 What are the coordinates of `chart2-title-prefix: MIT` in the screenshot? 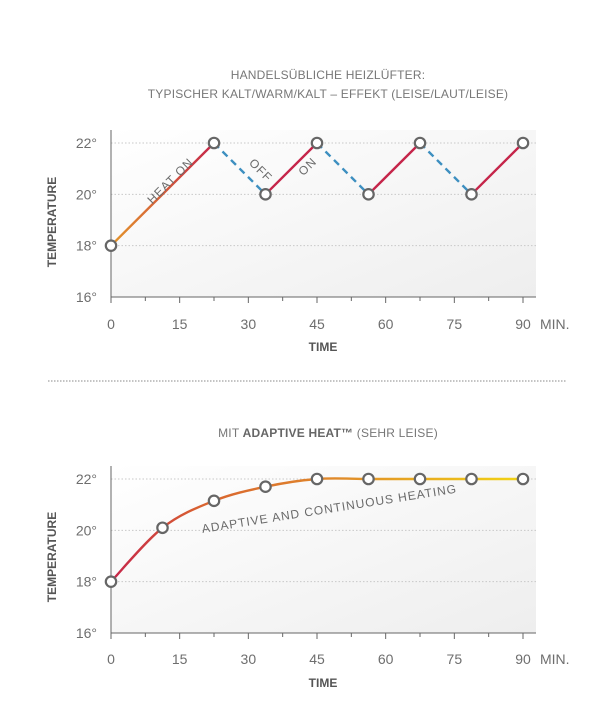 It's located at (230, 433).